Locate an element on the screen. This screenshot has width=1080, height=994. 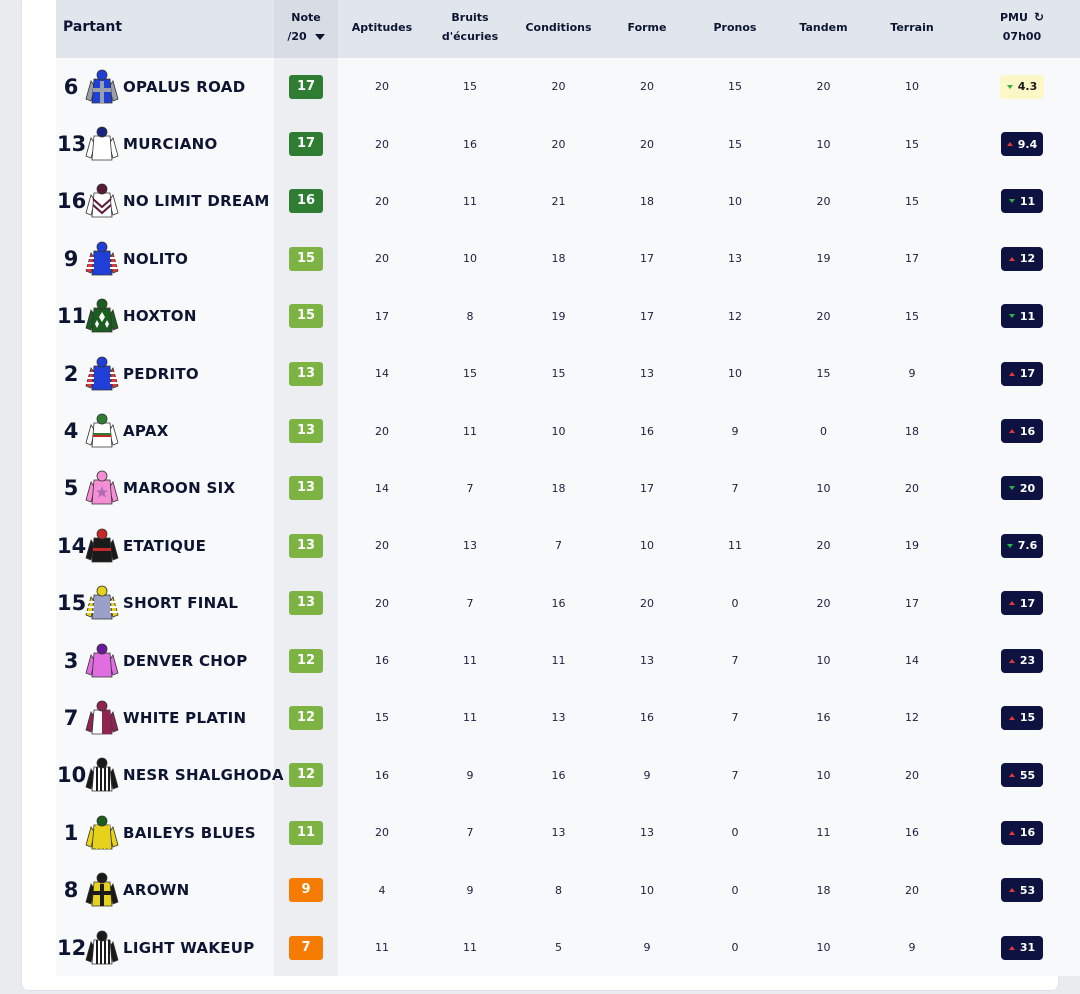
runner-info: 7 WHITE PLATIN is located at coordinates (165, 717).